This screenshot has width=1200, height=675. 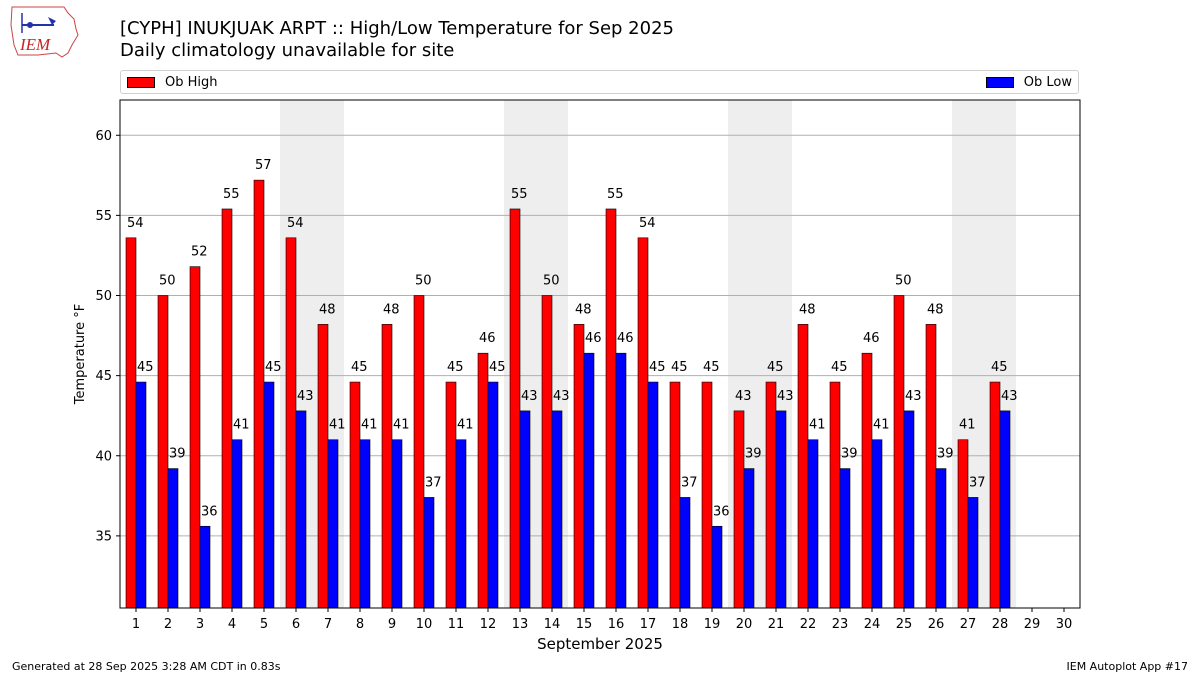 I want to click on x-tick-label: 10, so click(x=424, y=624).